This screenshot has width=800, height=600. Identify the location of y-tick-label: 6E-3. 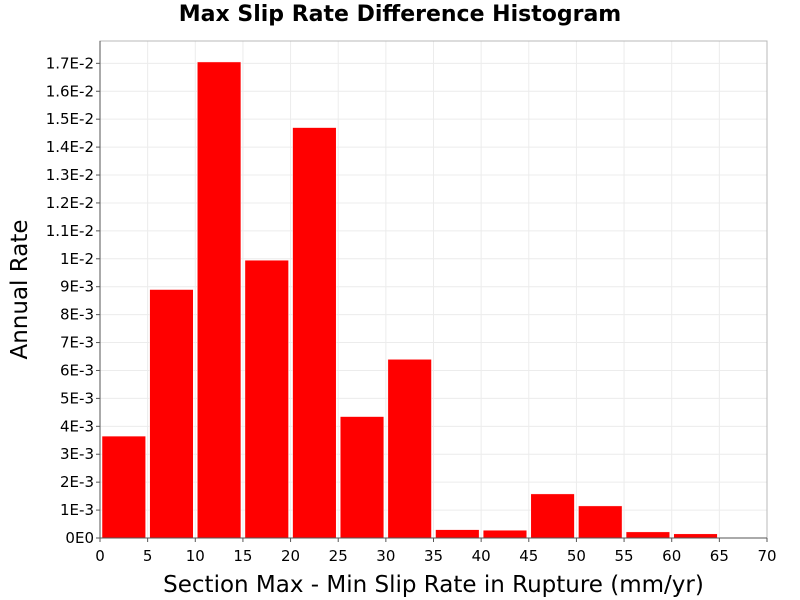
(77, 370).